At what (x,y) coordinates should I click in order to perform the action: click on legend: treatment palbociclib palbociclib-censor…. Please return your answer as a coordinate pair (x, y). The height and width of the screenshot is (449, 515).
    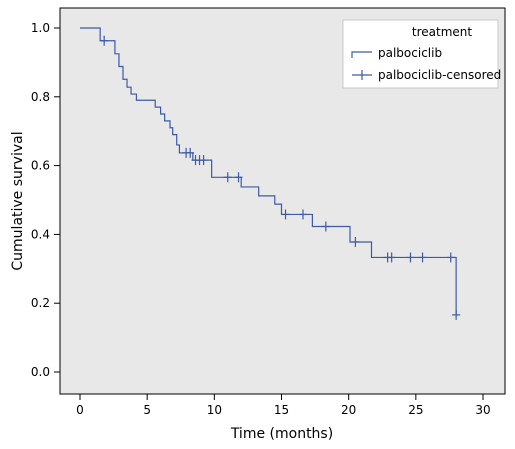
    Looking at the image, I should click on (421, 54).